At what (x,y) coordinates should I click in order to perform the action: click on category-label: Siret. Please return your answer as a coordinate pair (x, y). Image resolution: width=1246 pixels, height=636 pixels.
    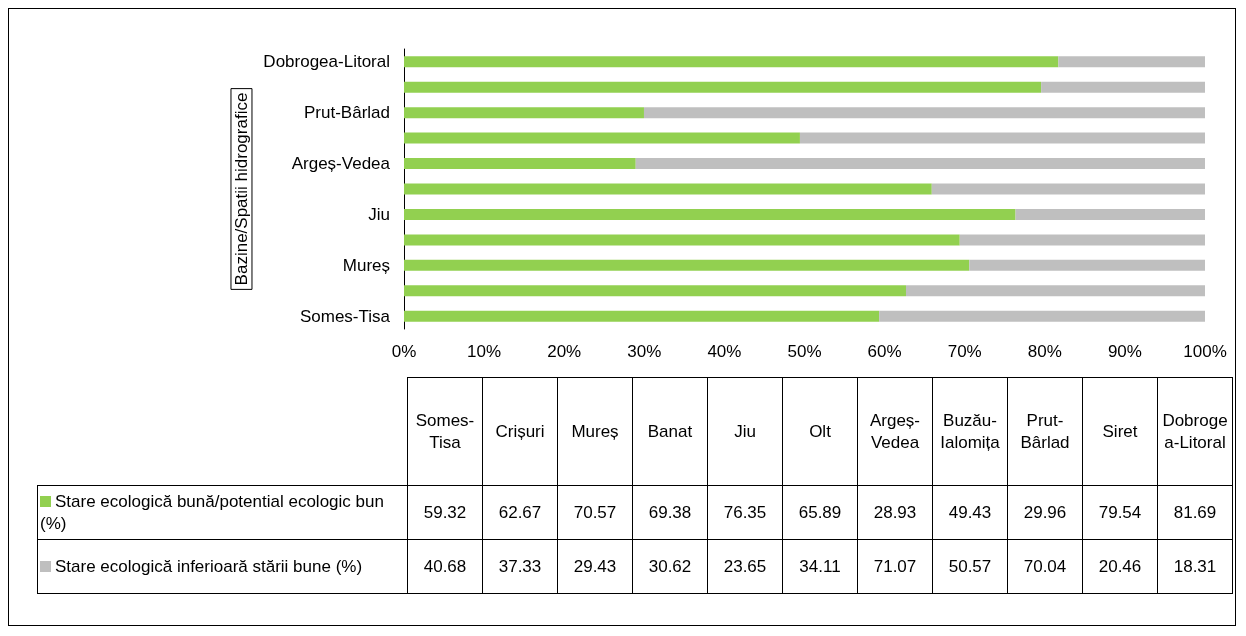
    Looking at the image, I should click on (1120, 431).